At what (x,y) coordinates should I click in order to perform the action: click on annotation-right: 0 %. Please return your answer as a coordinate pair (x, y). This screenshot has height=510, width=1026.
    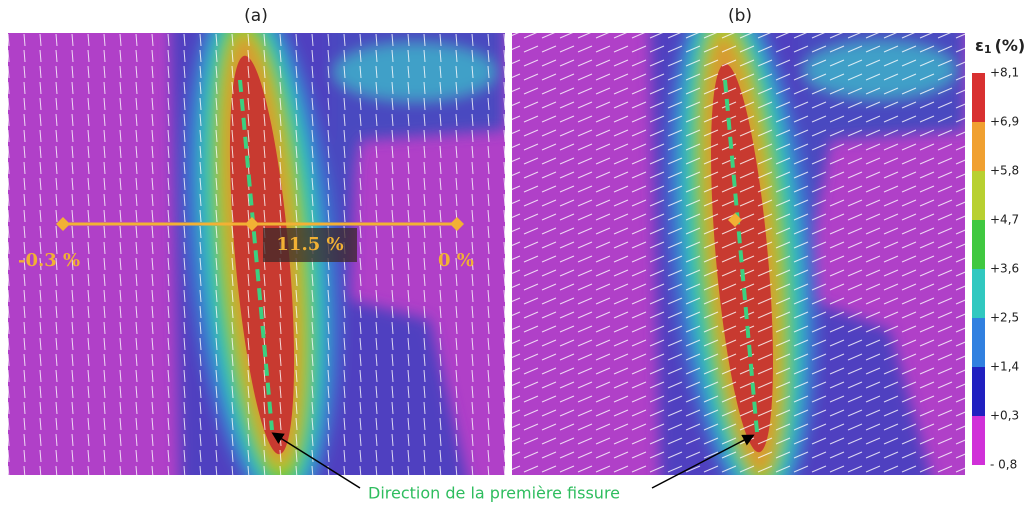
    Looking at the image, I should click on (456, 260).